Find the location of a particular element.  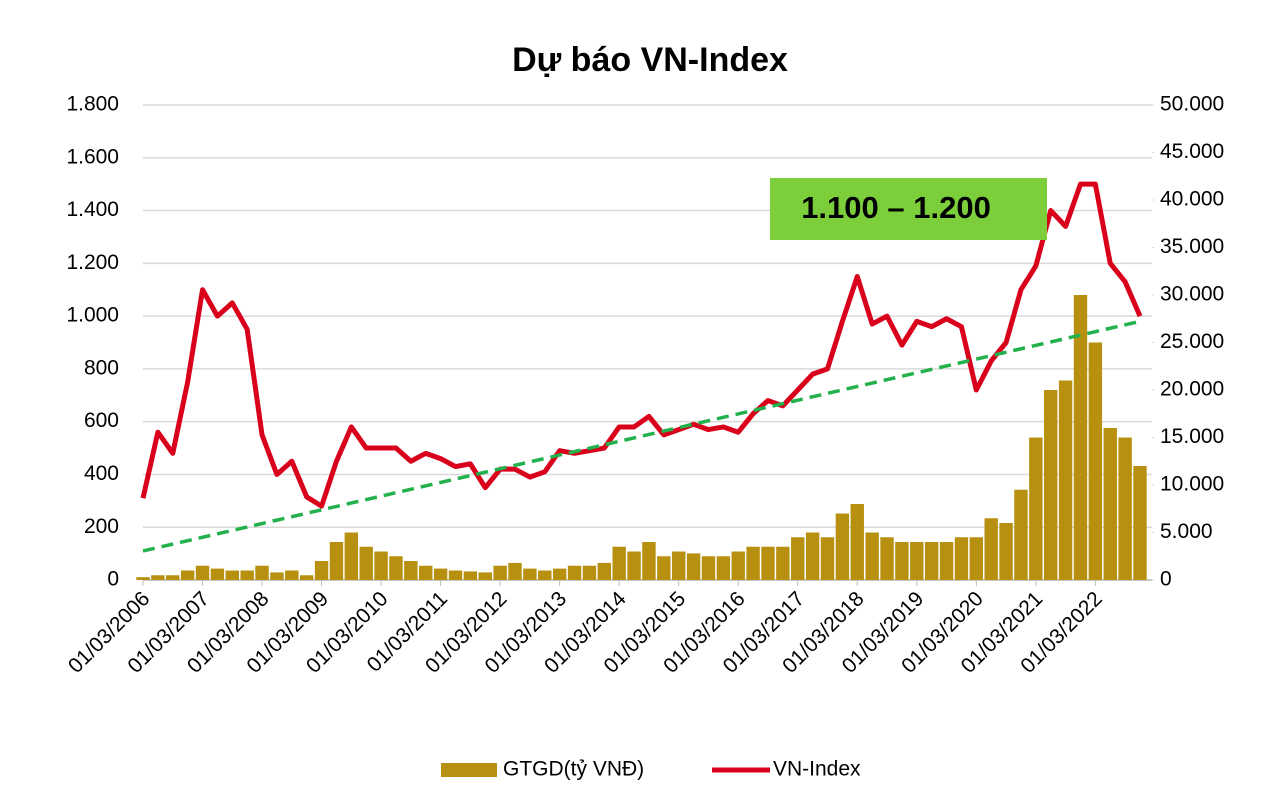

y-tick-label: 1.600 is located at coordinates (92, 156).